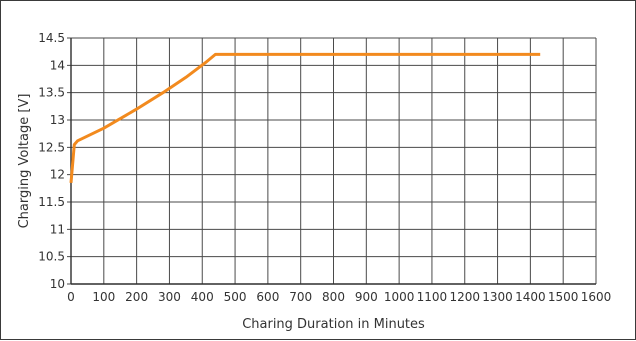 The image size is (636, 341). Describe the element at coordinates (136, 297) in the screenshot. I see `x-tick-label: 200` at that location.